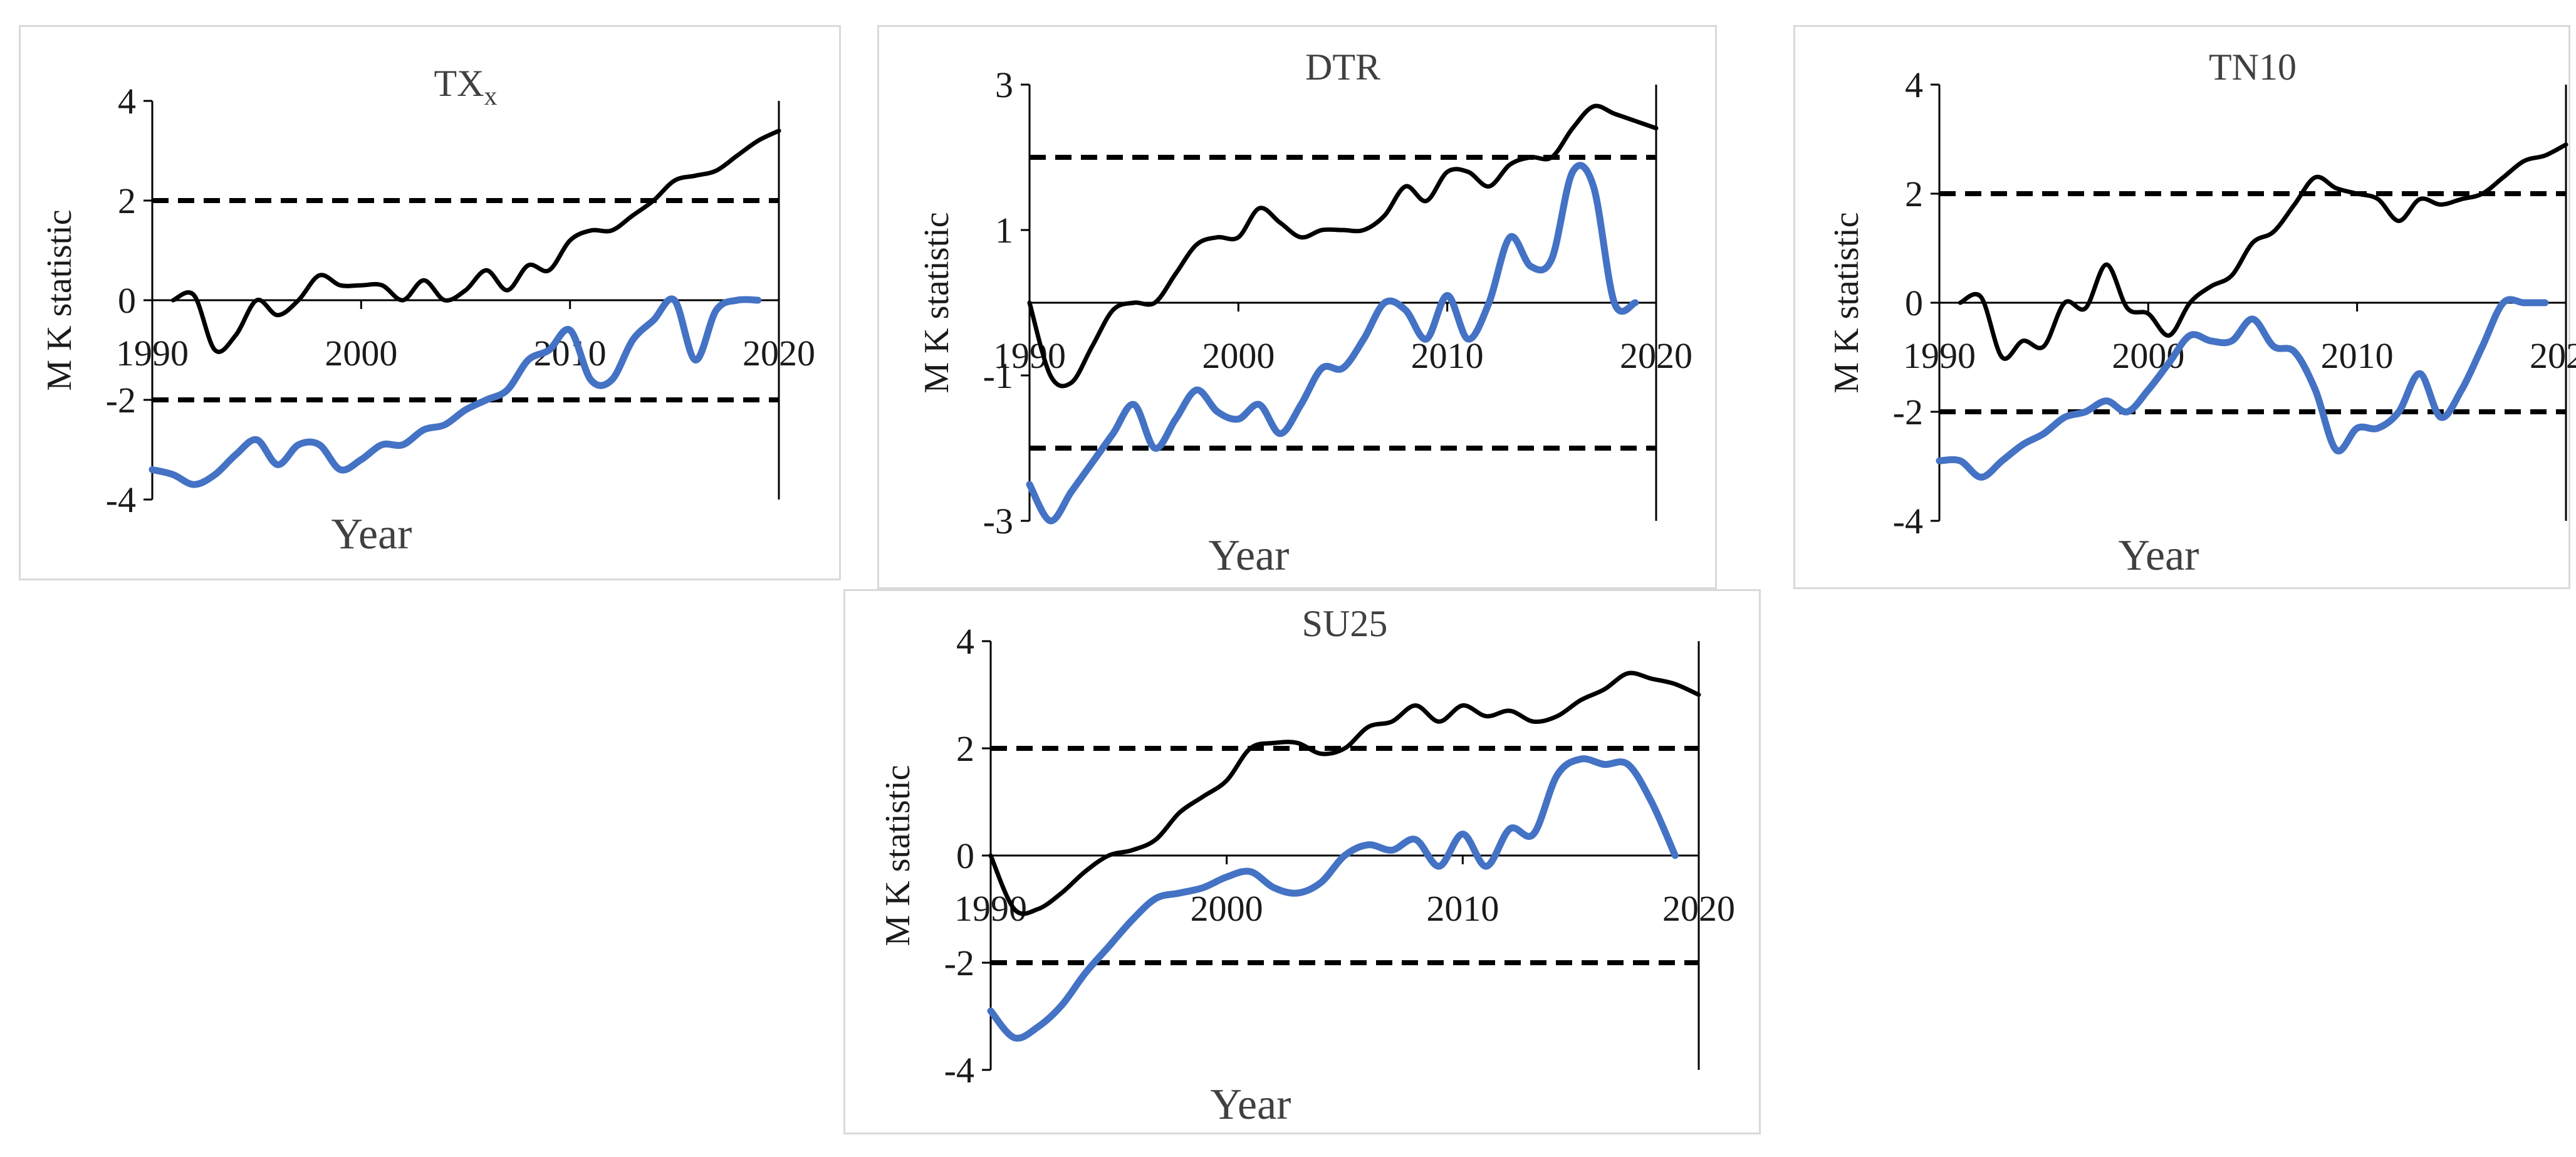 Image resolution: width=2576 pixels, height=1157 pixels. What do you see at coordinates (998, 375) in the screenshot?
I see `y-tick-label: -1` at bounding box center [998, 375].